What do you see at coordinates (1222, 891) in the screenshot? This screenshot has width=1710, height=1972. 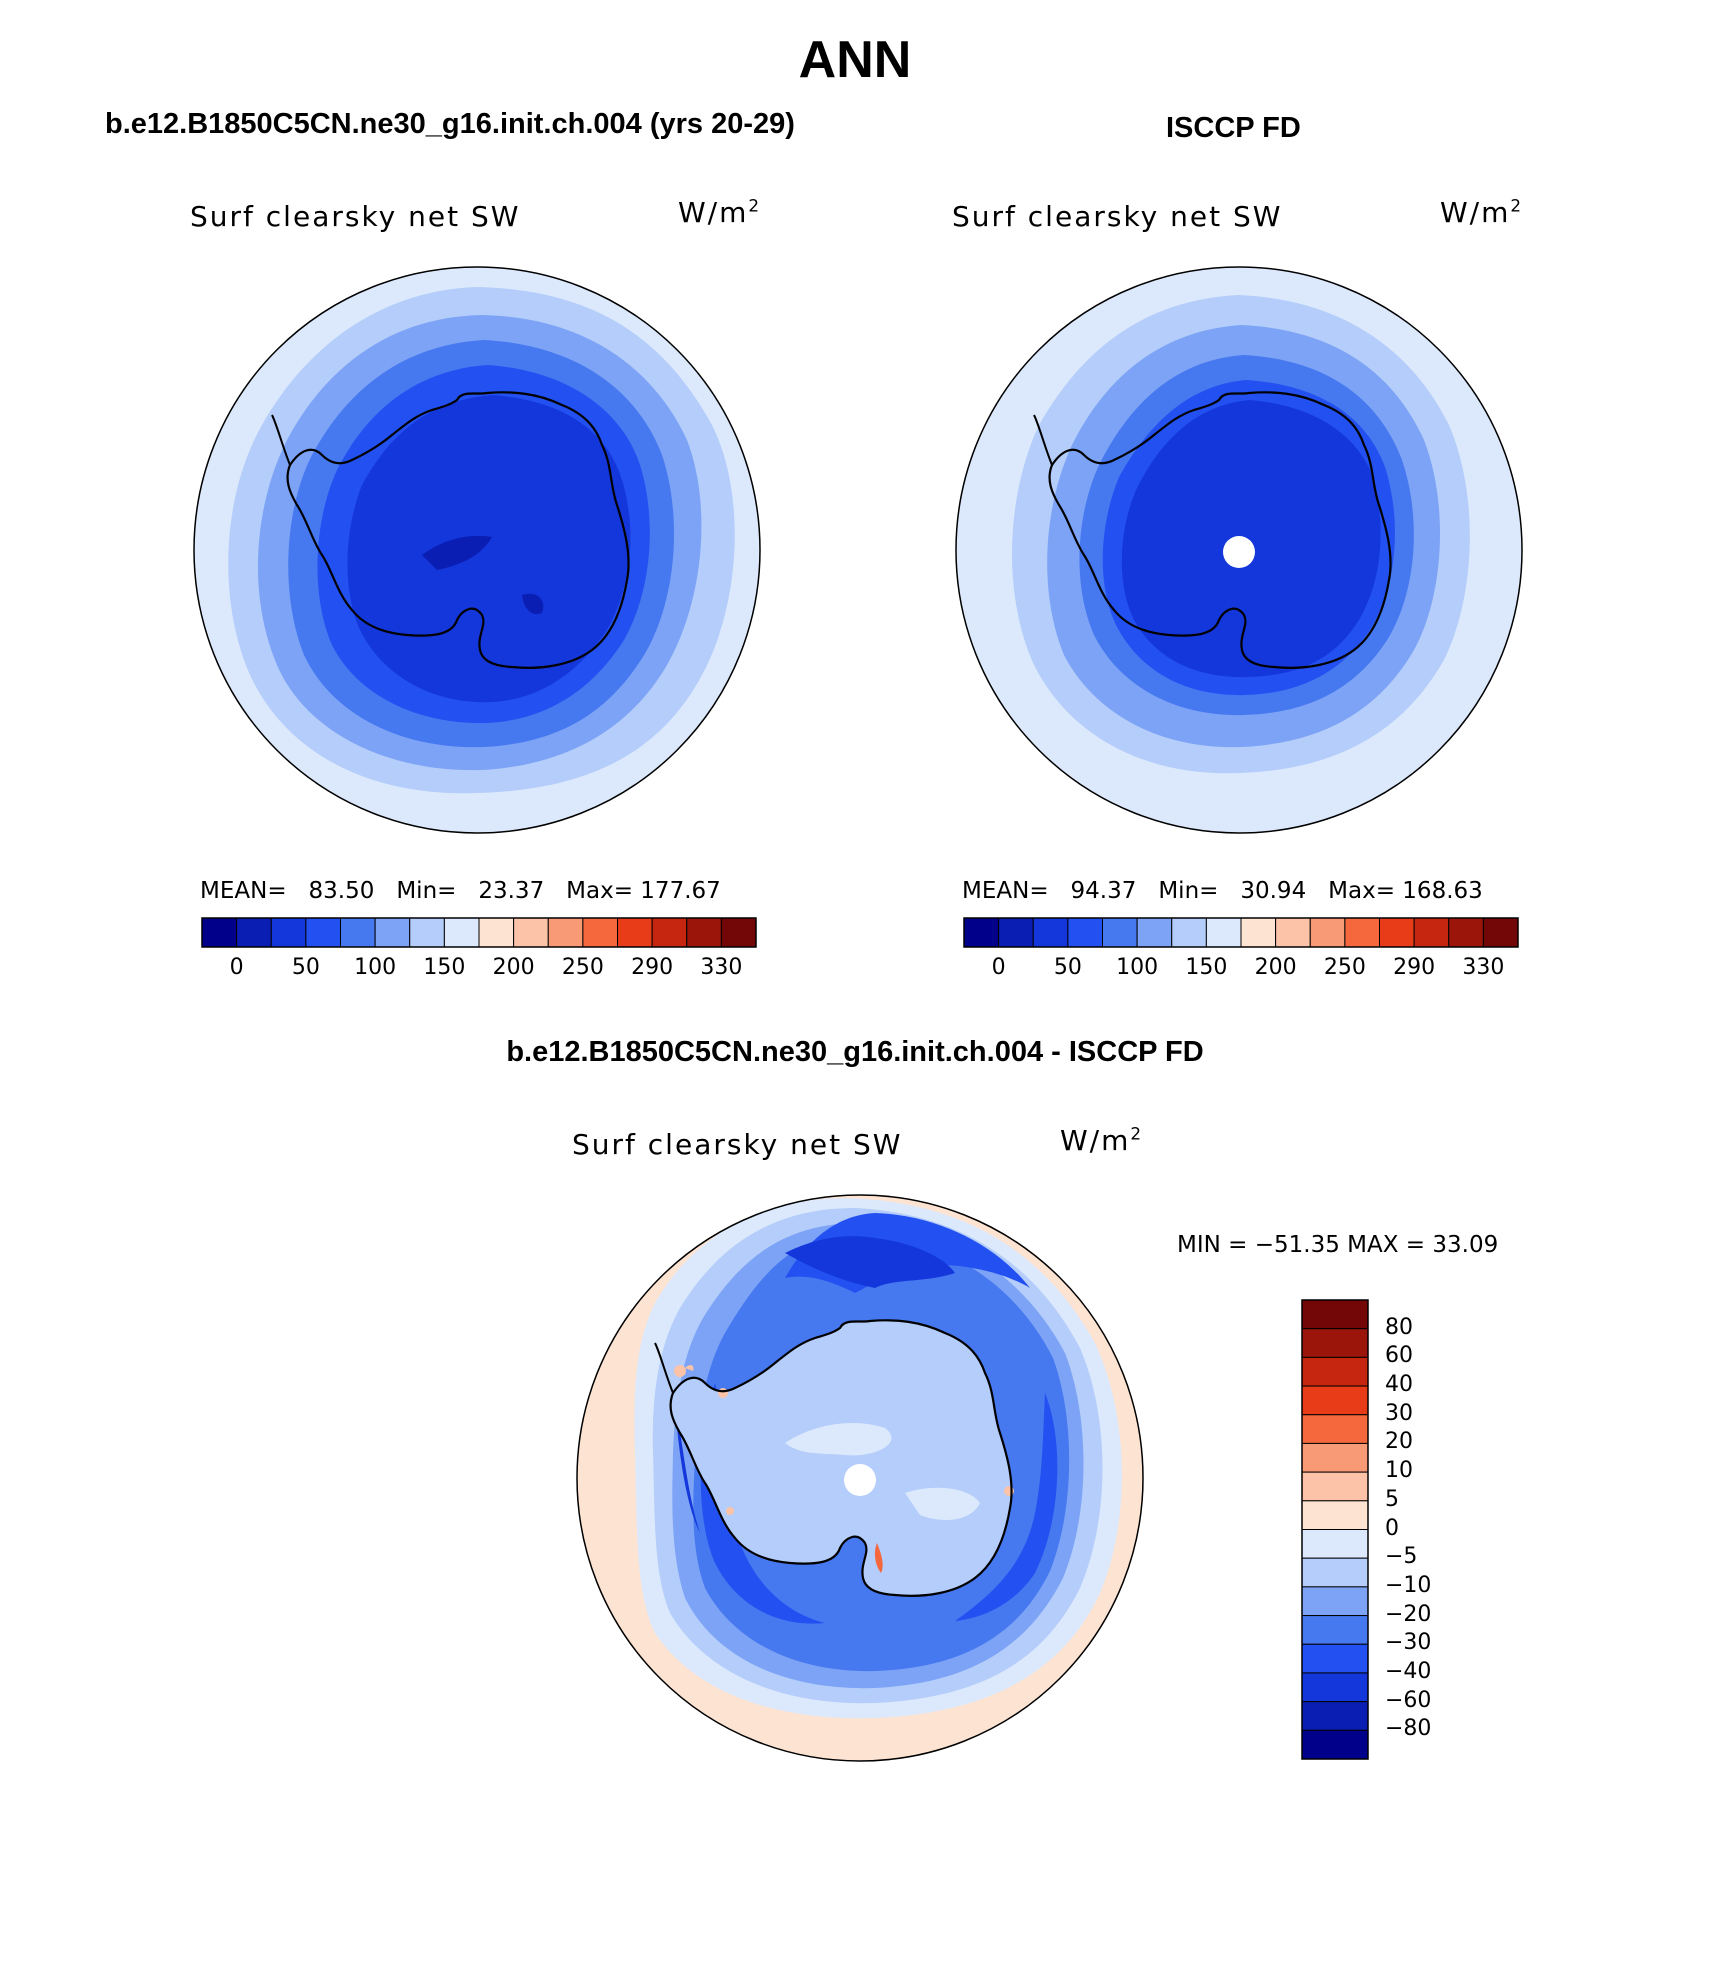 I see `panel-obs-stats: MEAN= 94.37 Min= 30.94 Max= 168.63` at bounding box center [1222, 891].